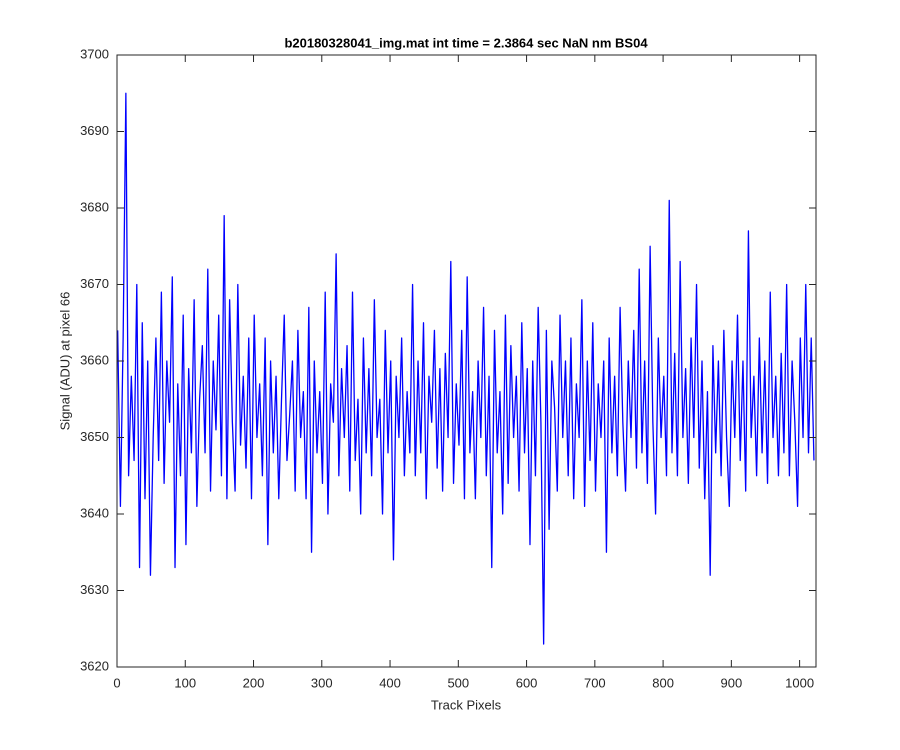 This screenshot has width=900, height=750. What do you see at coordinates (94, 589) in the screenshot?
I see `y-tick-label: 3630` at bounding box center [94, 589].